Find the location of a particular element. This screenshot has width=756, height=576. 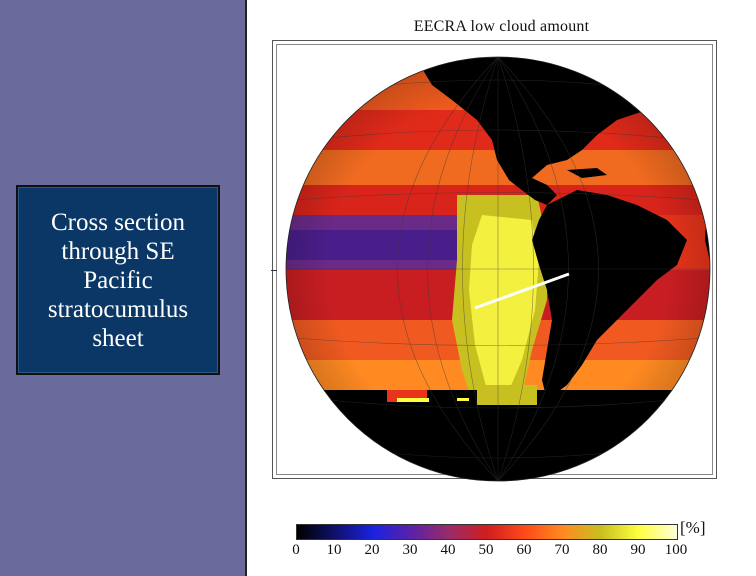

colorbar-labels: 0 10 20 30 40 50 60 70 80 90 100 is located at coordinates (501, 552).